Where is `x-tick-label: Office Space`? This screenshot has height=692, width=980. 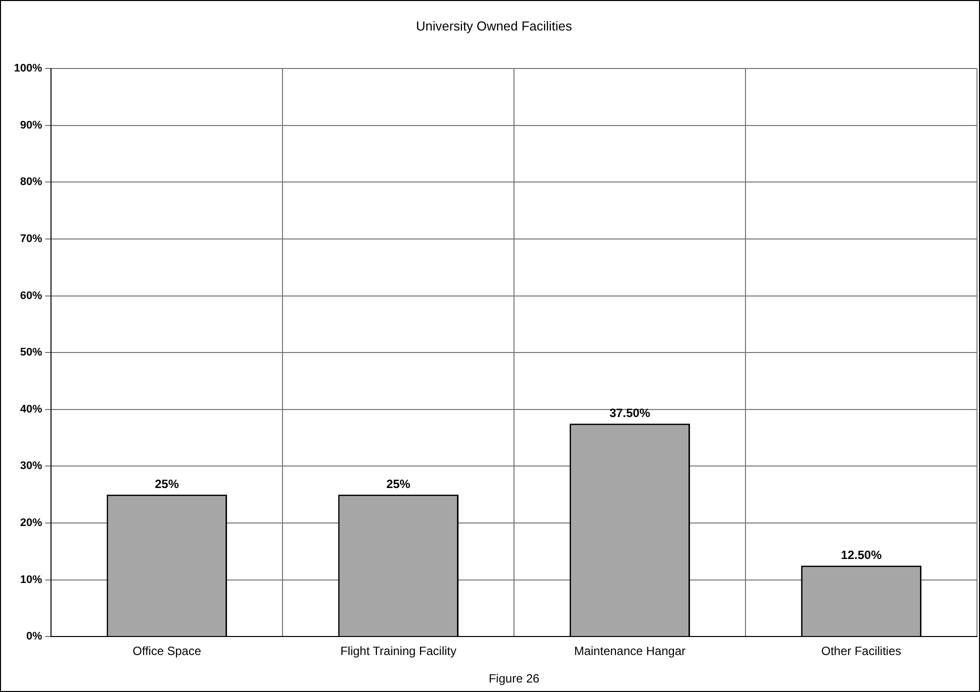 x-tick-label: Office Space is located at coordinates (167, 651).